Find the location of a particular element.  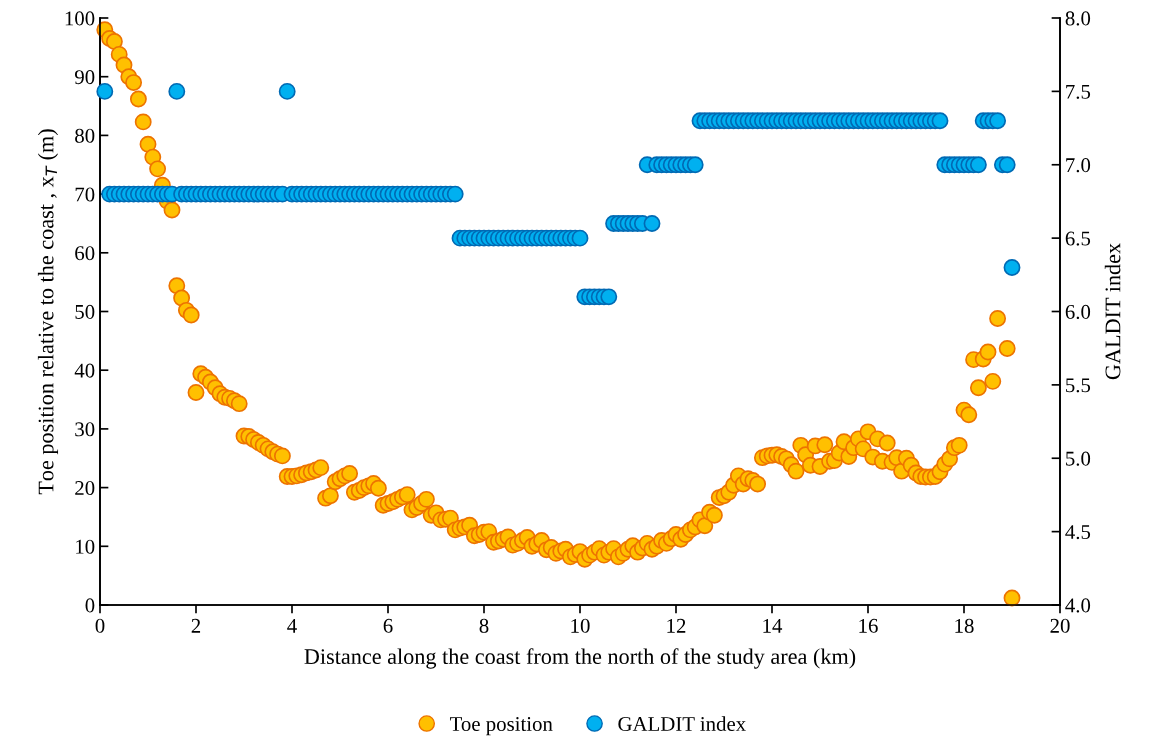

y-tick-label: 10 is located at coordinates (85, 546).